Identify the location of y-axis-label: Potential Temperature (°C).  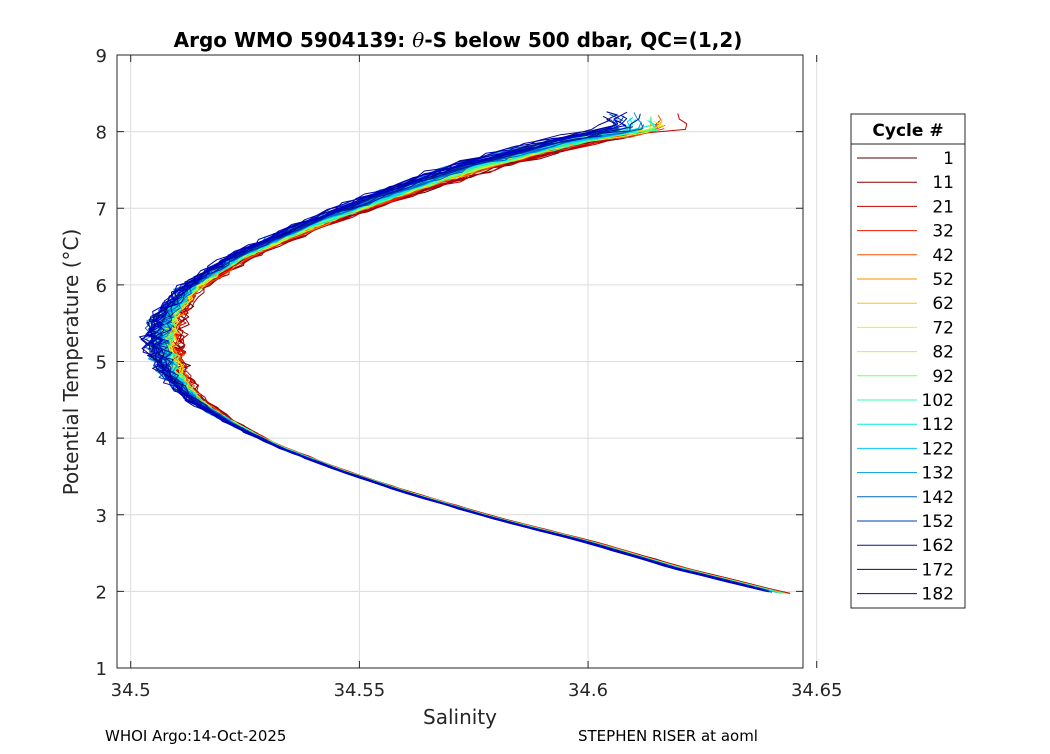
(71, 362).